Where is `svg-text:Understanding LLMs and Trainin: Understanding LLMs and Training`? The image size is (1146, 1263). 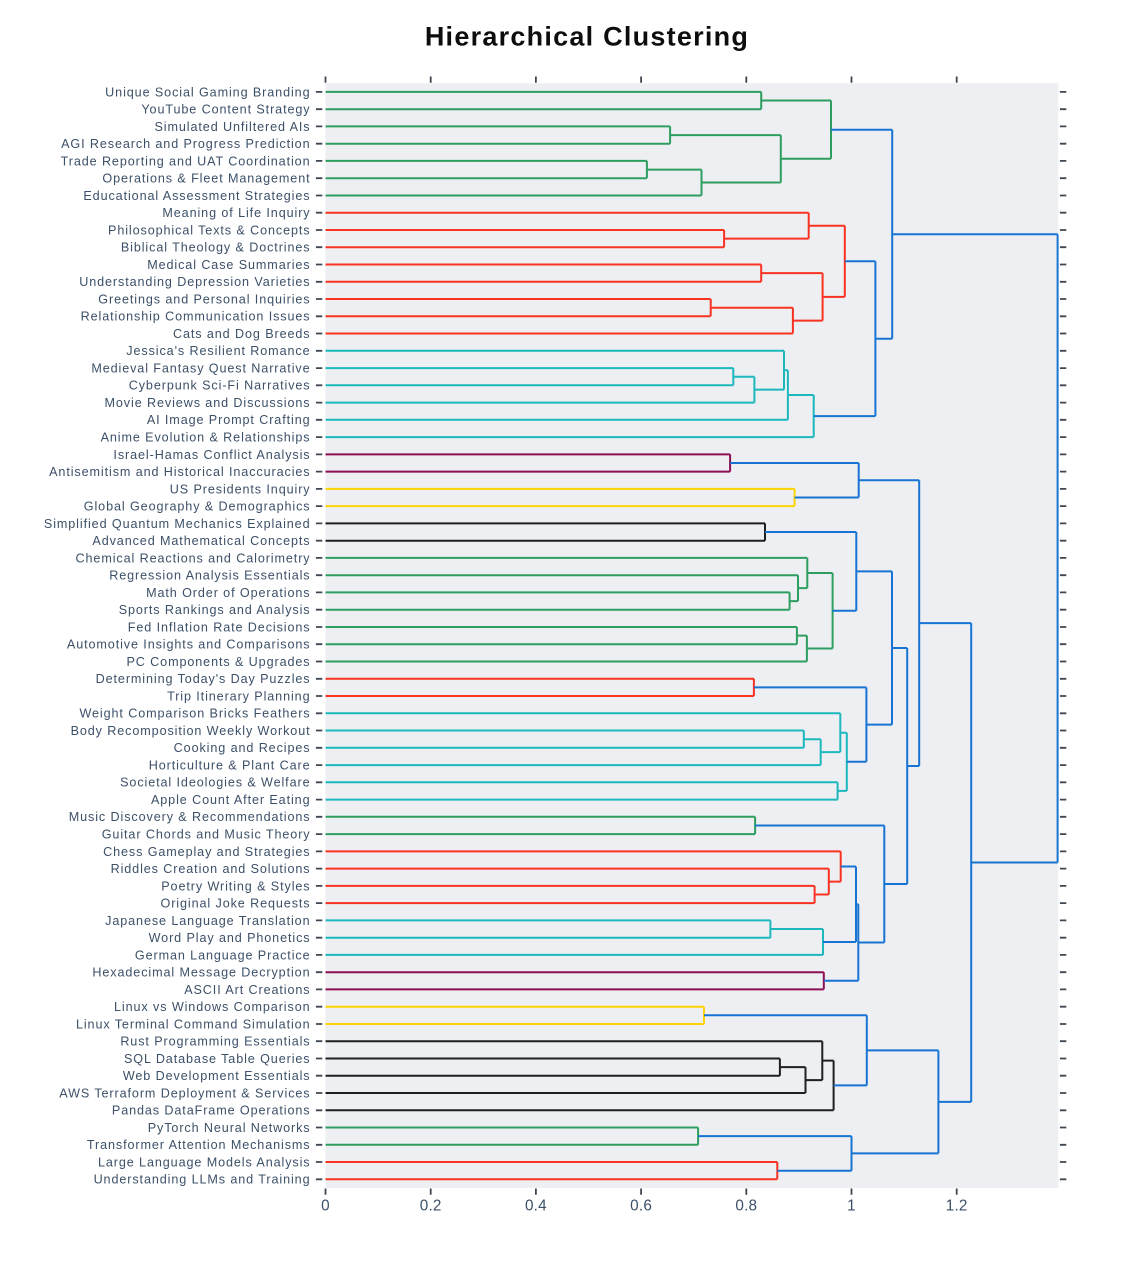 svg-text:Understanding LLMs and Trainin: Understanding LLMs and Training is located at coordinates (202, 1180).